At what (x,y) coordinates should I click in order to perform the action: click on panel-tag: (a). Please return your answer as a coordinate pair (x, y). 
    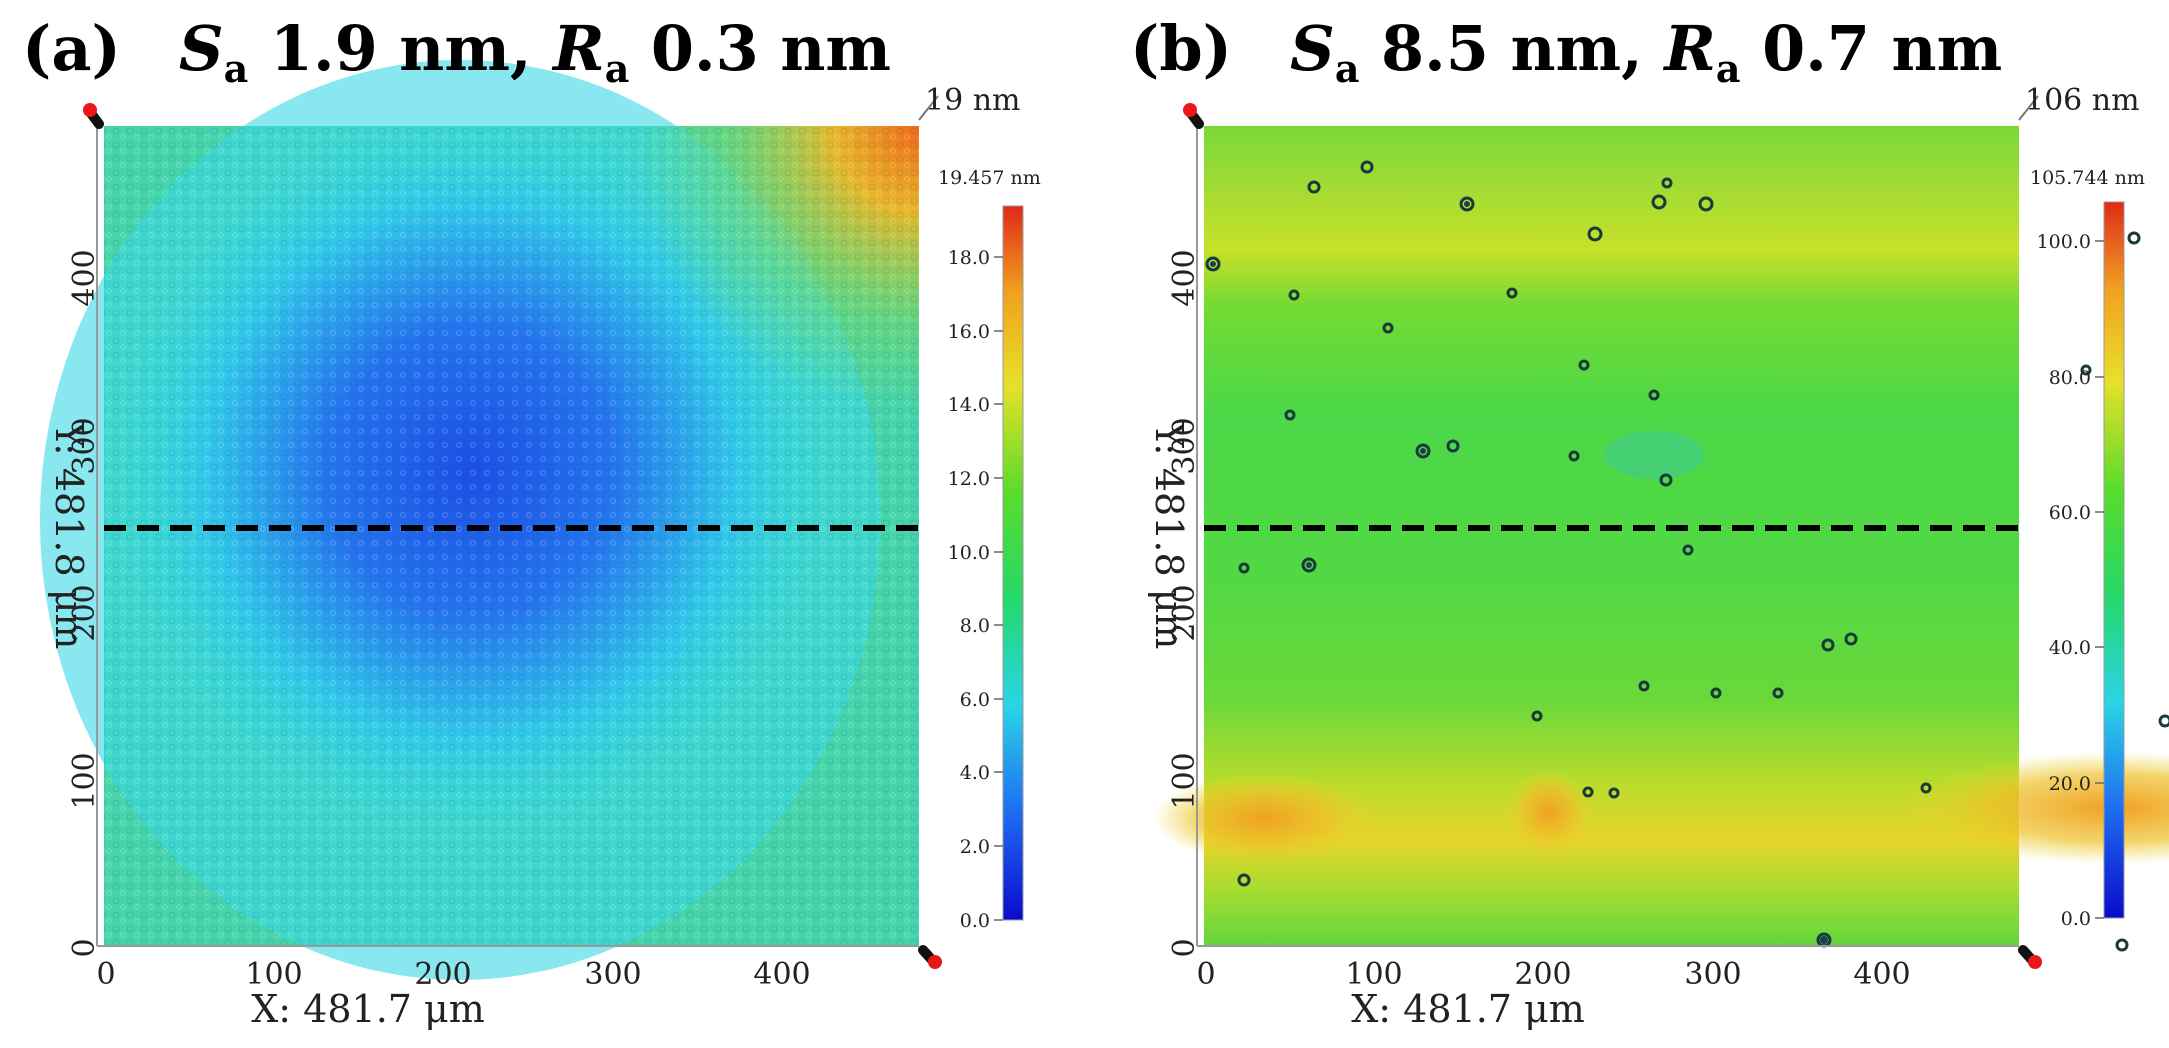
    Looking at the image, I should click on (71, 48).